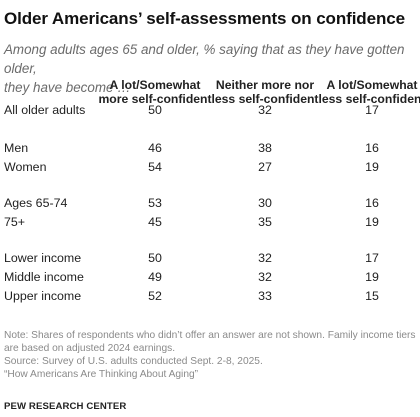 This screenshot has height=417, width=420. I want to click on column-header-2: Neither more nor less self-confident, so click(265, 92).